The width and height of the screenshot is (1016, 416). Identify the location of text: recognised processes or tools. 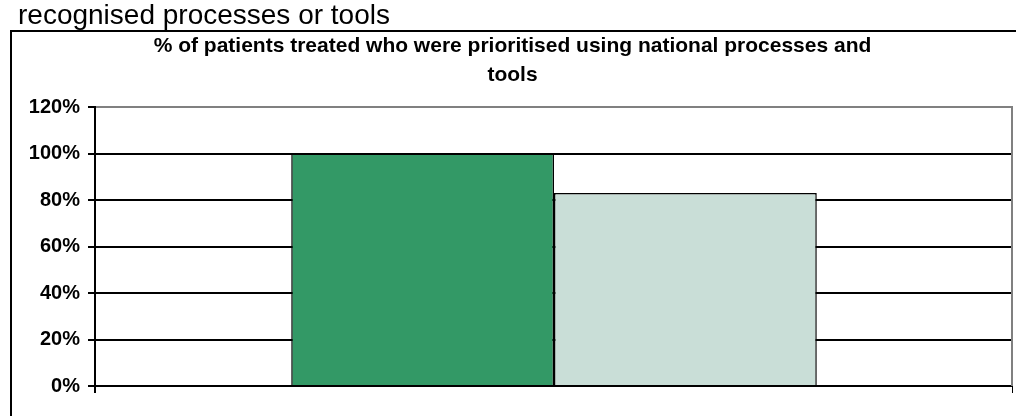
(204, 15).